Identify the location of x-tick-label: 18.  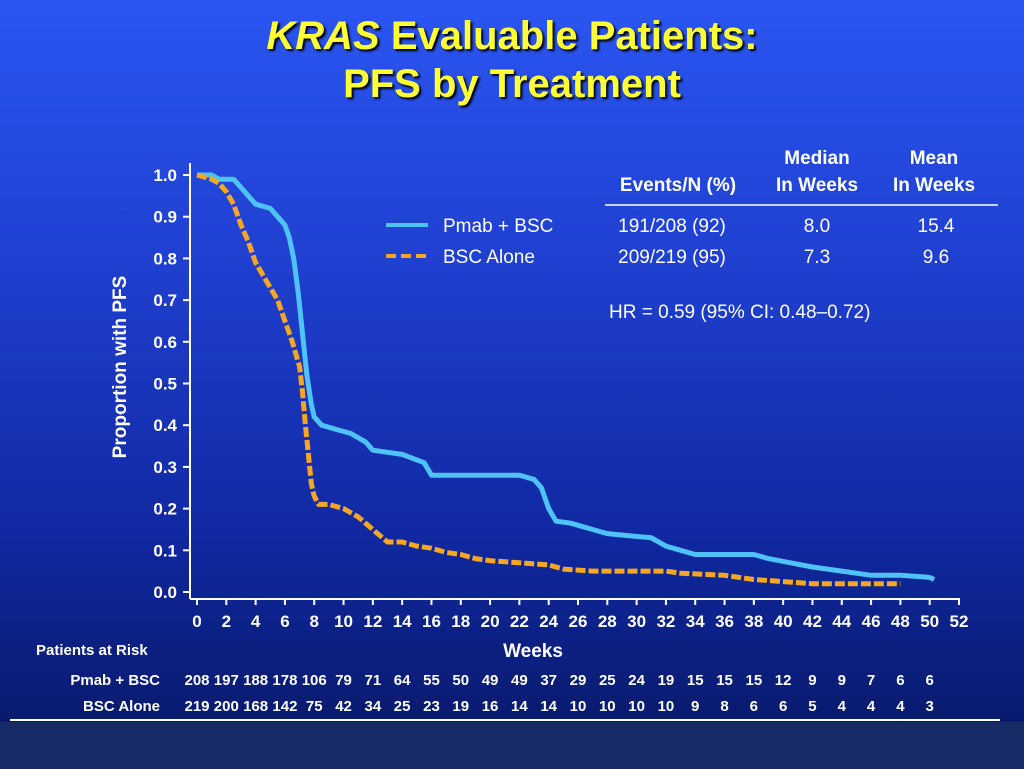
(460, 621).